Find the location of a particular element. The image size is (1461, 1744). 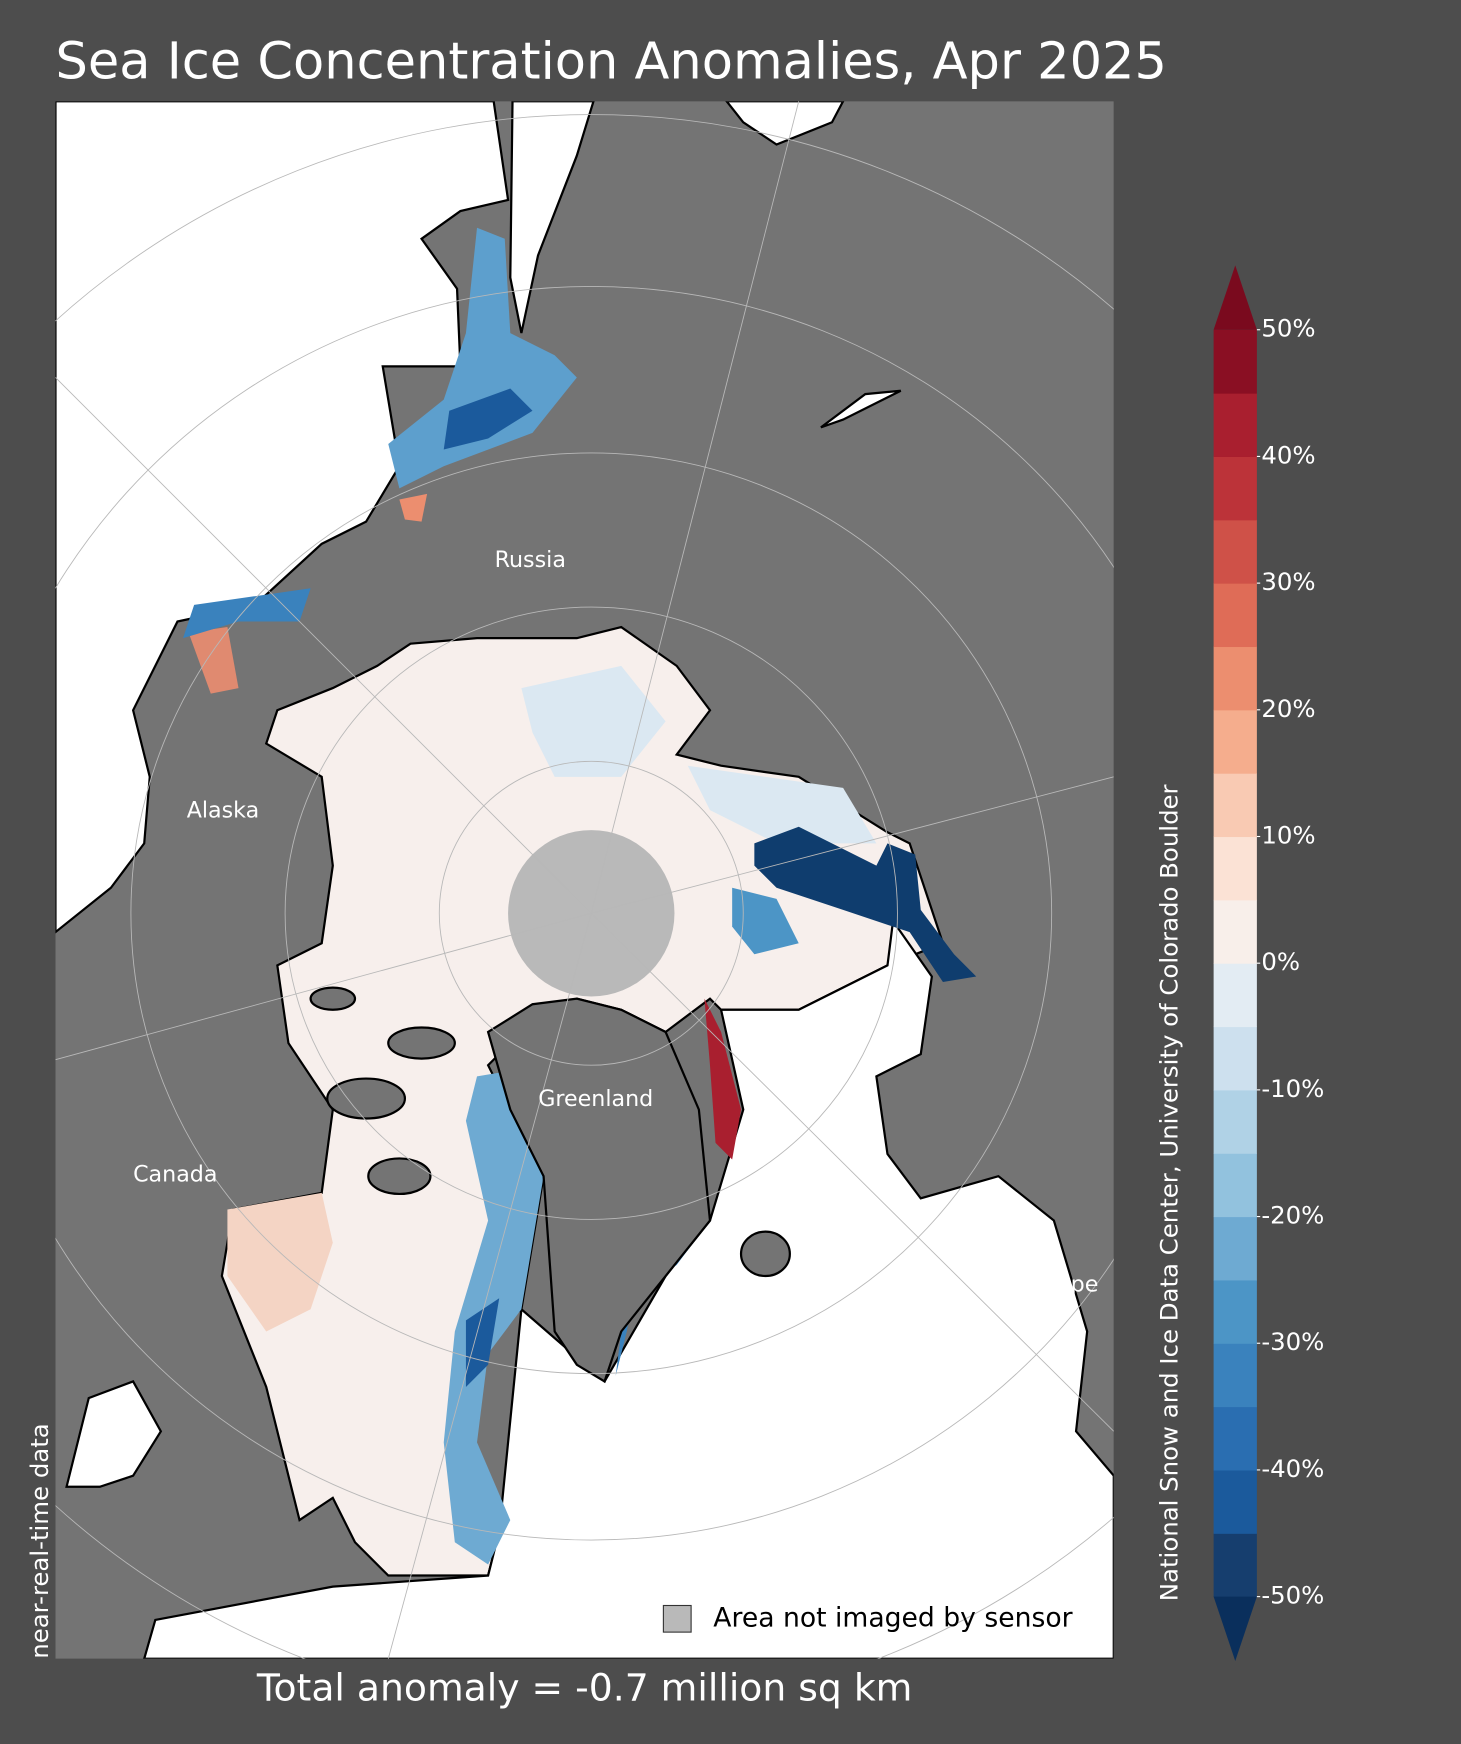

region-label: Russia is located at coordinates (530, 560).